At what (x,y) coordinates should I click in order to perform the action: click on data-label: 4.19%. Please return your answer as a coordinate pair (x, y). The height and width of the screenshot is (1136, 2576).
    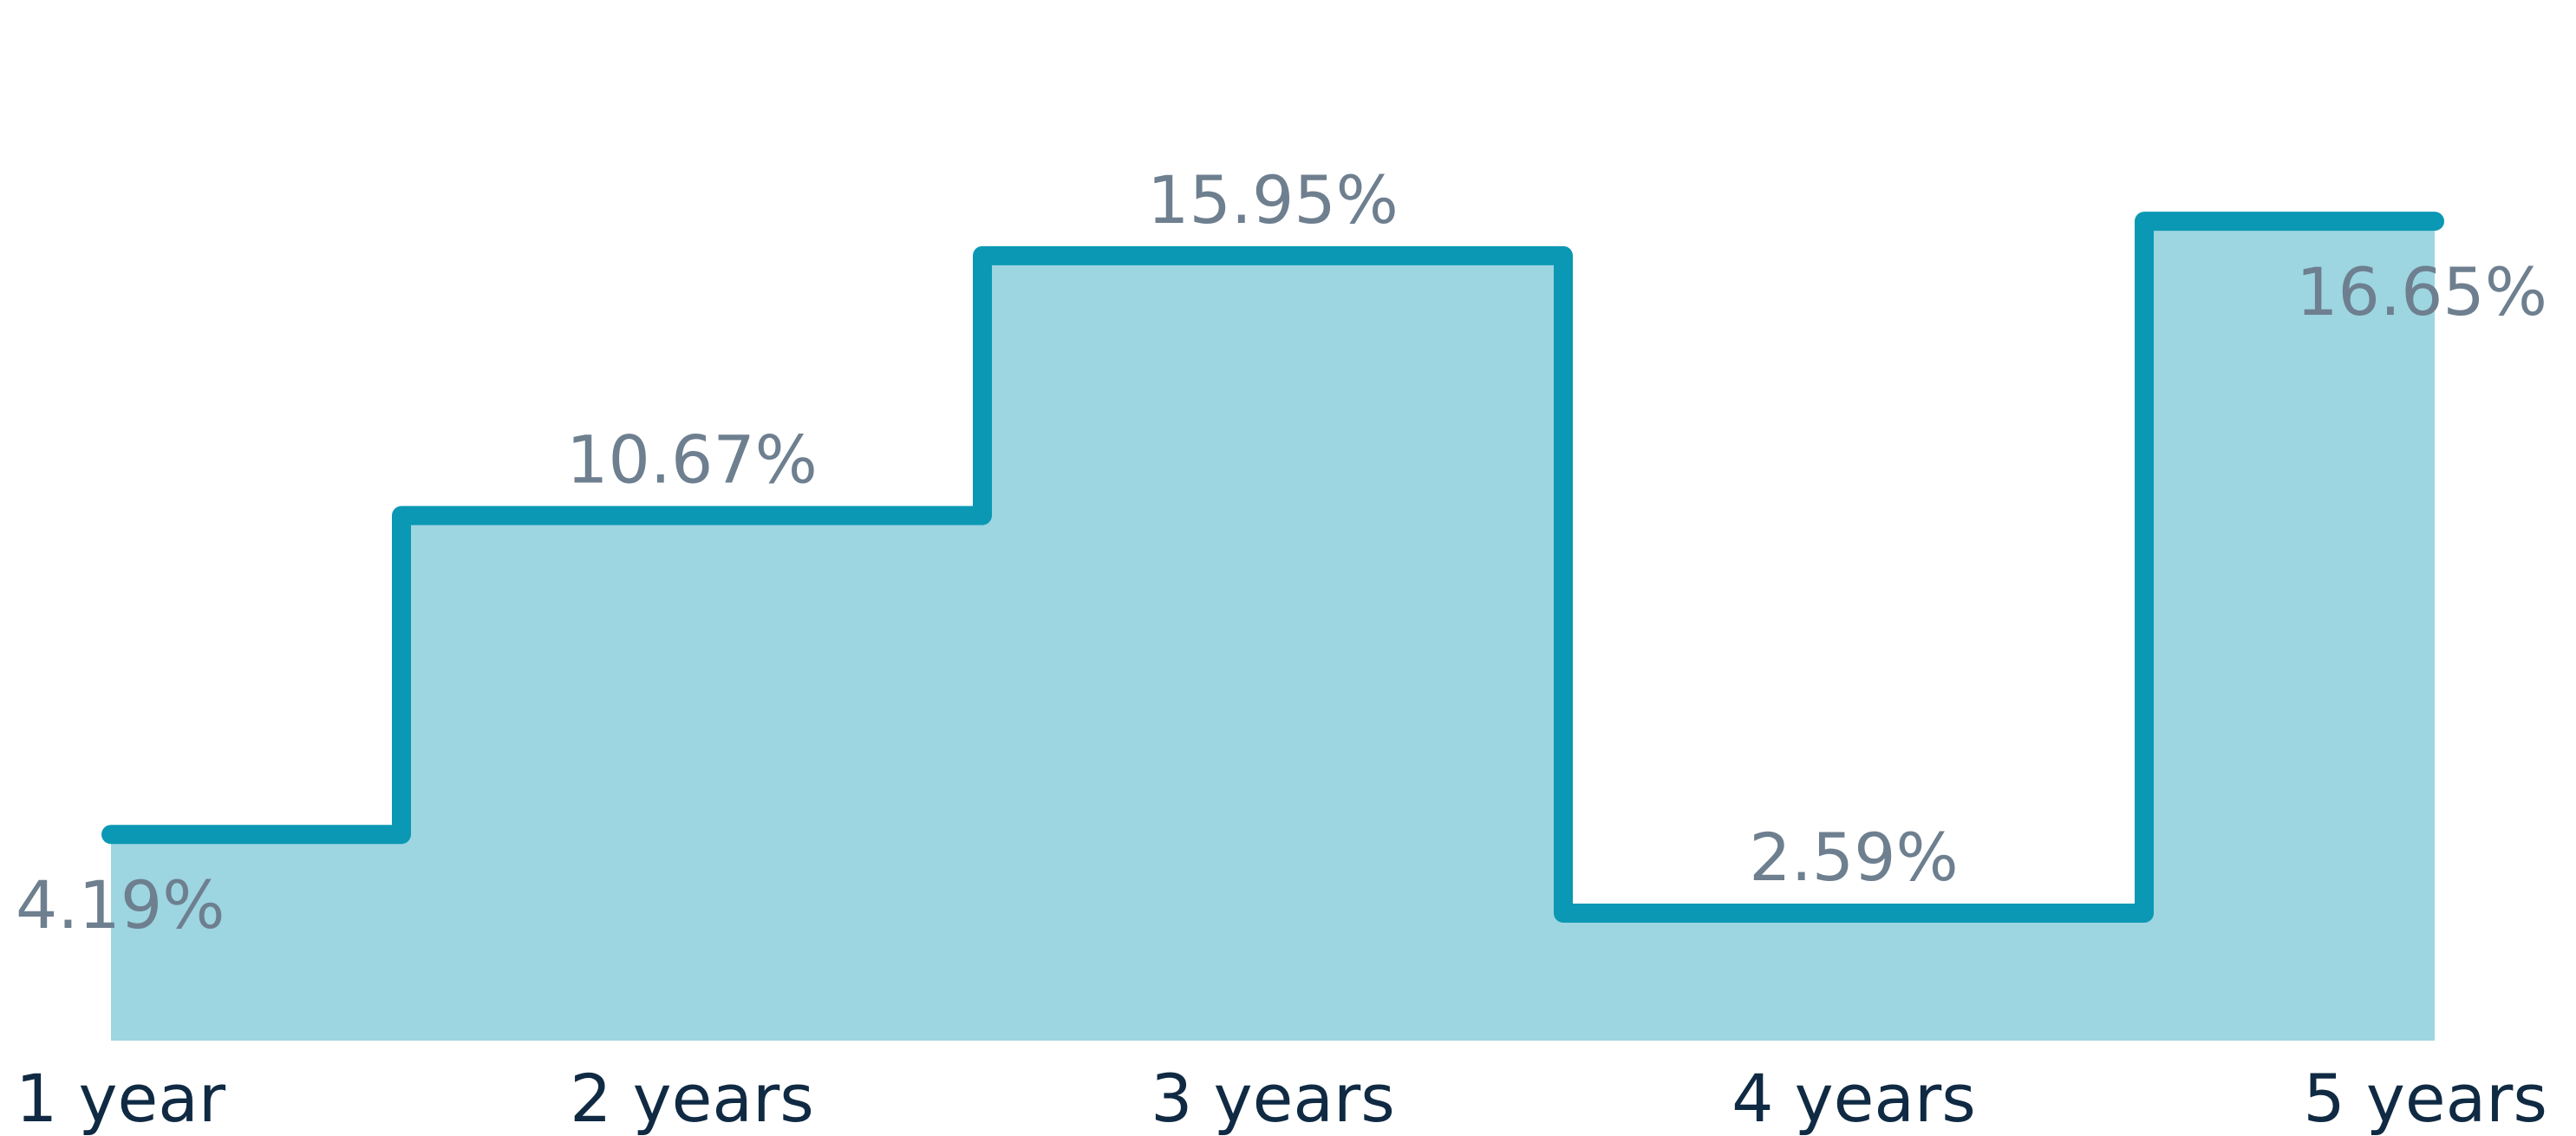
    Looking at the image, I should click on (120, 904).